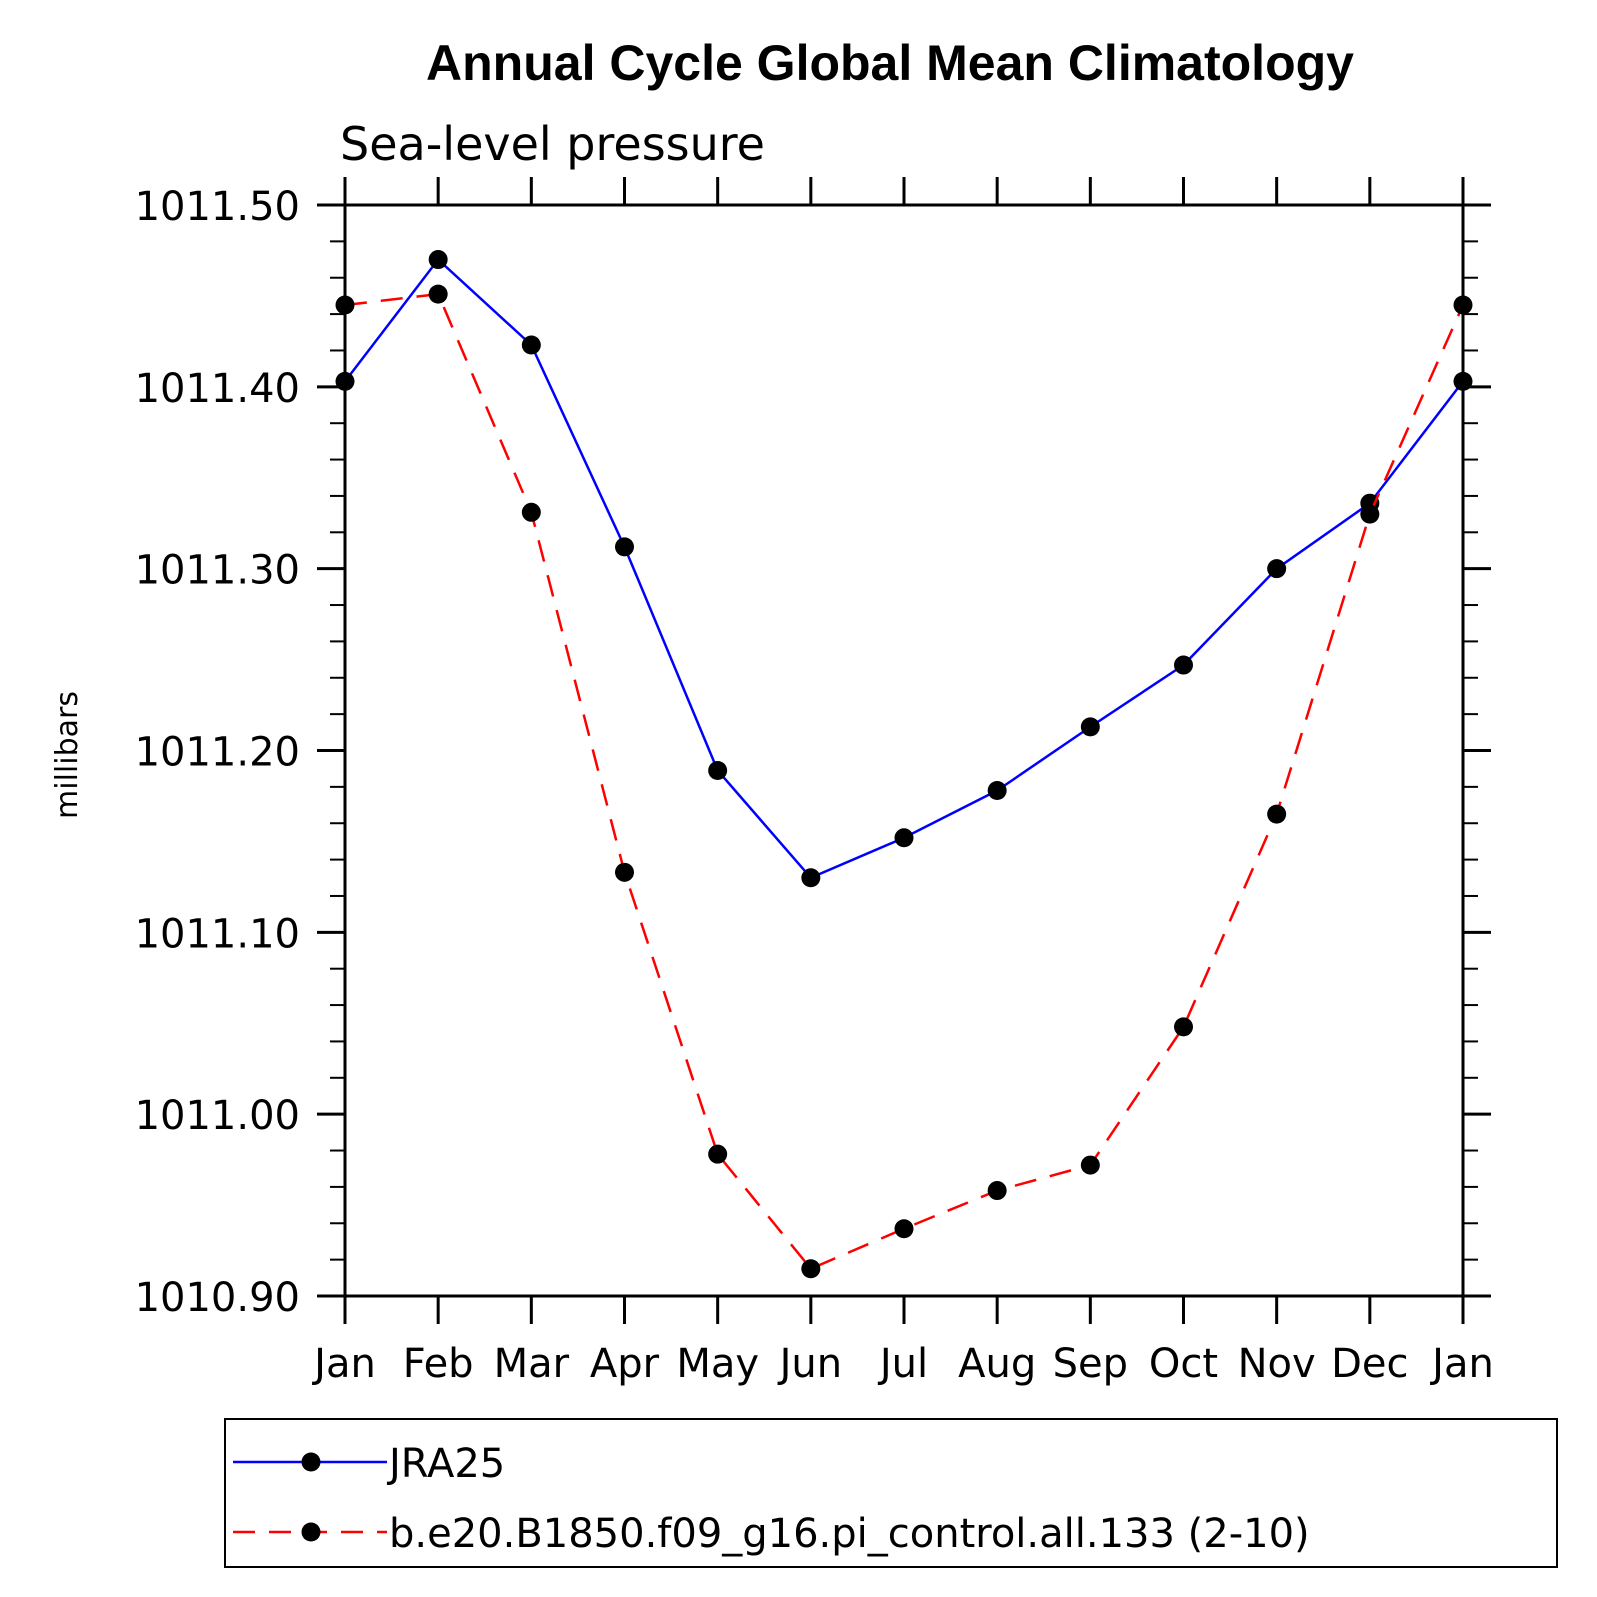  What do you see at coordinates (1183, 1364) in the screenshot?
I see `x-tick-label: Oct` at bounding box center [1183, 1364].